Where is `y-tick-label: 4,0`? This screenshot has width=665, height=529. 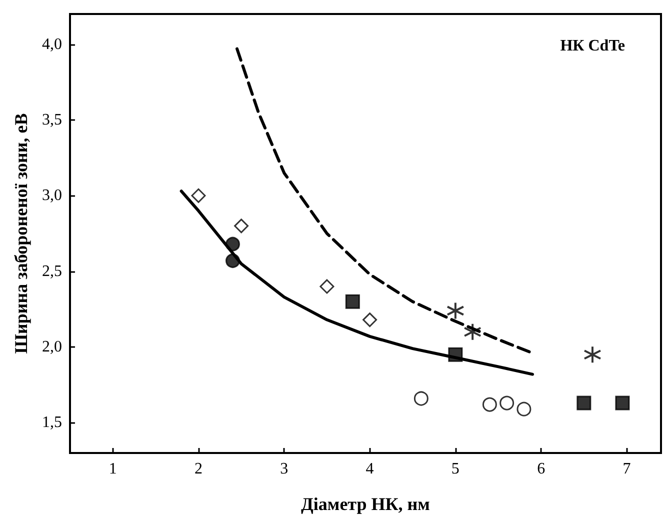 y-tick-label: 4,0 is located at coordinates (52, 44).